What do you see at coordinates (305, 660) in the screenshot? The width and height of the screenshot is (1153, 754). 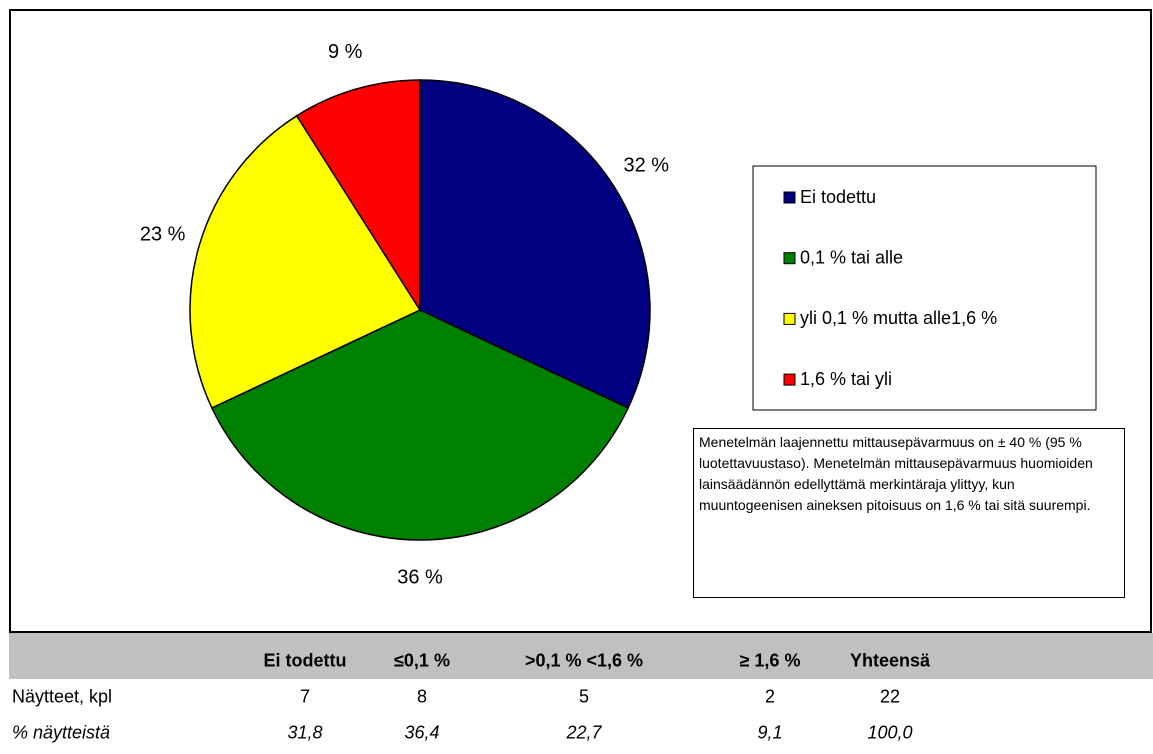 I see `column-header: Ei todettu` at bounding box center [305, 660].